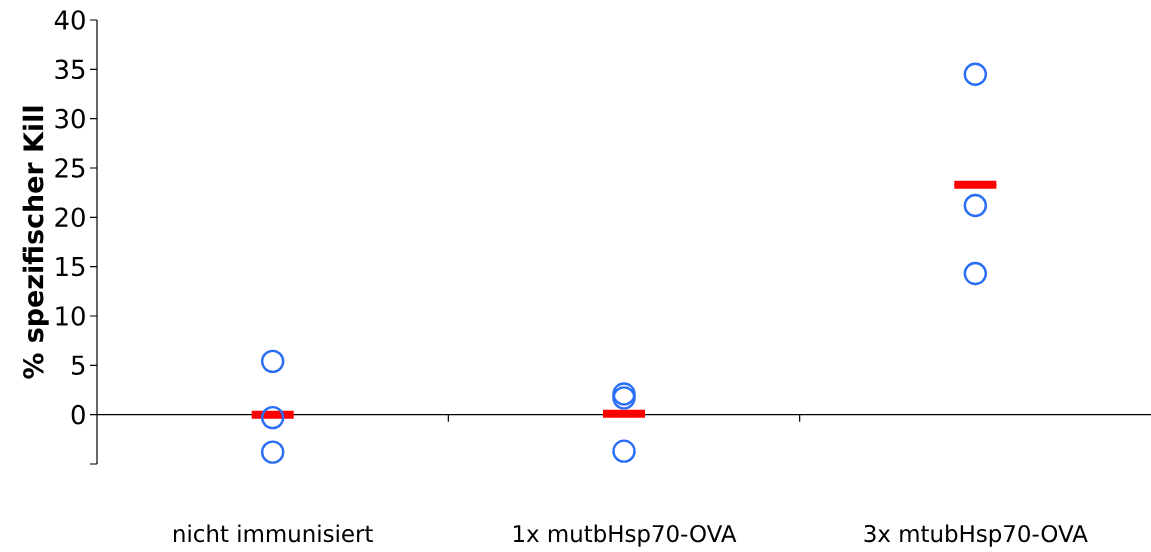  I want to click on y-axis-title: % spezifischer Kill, so click(35, 242).